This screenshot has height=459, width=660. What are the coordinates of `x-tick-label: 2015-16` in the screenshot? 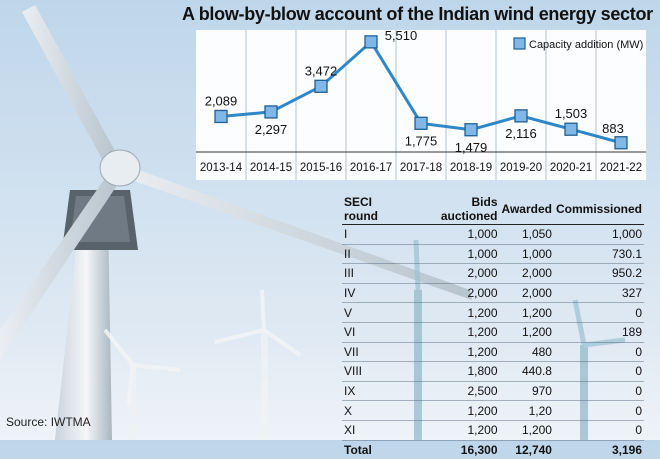 It's located at (321, 168).